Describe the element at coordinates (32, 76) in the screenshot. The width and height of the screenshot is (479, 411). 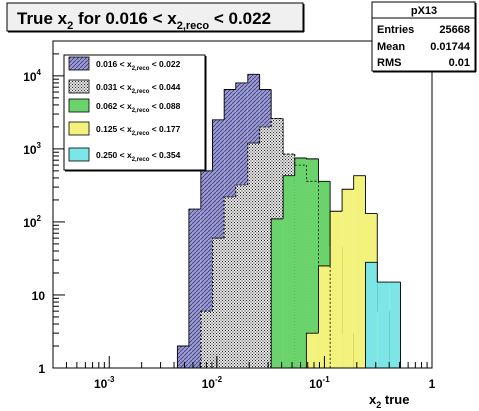
I see `y-tick-label: 10⁴` at that location.